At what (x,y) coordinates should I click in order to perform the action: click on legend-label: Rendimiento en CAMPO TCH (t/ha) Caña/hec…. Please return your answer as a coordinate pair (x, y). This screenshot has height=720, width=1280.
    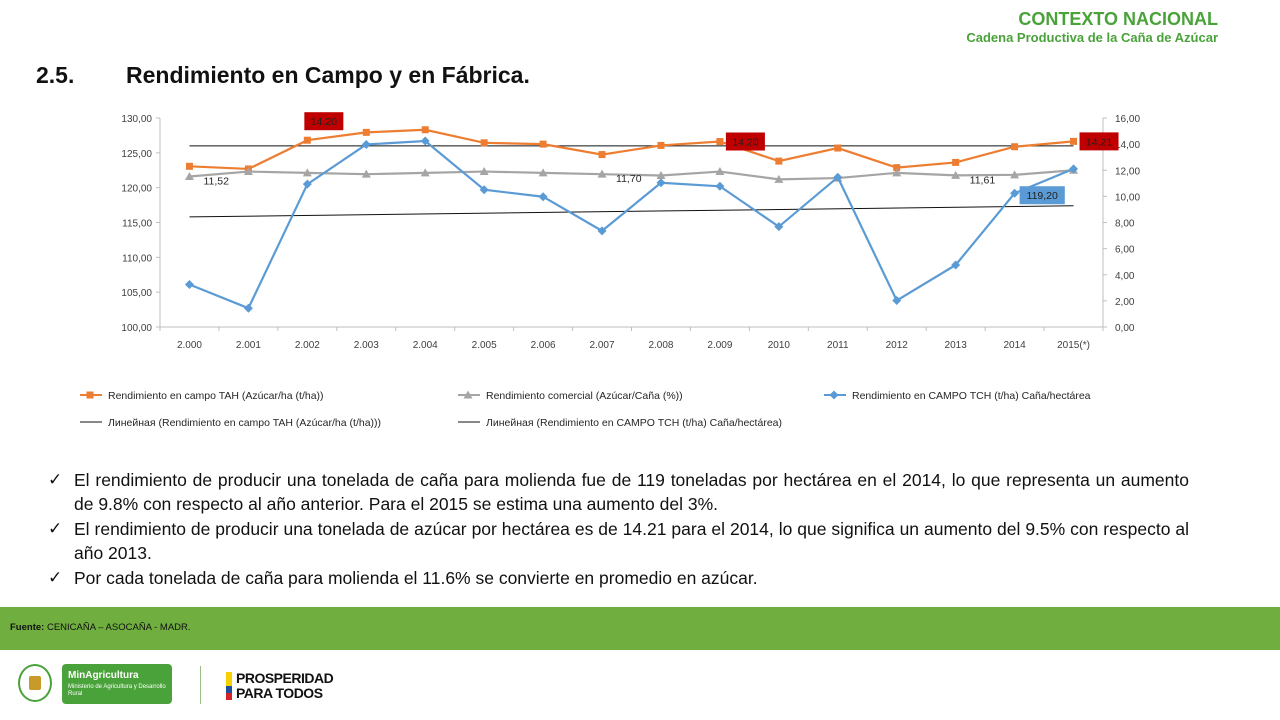
    Looking at the image, I should click on (971, 396).